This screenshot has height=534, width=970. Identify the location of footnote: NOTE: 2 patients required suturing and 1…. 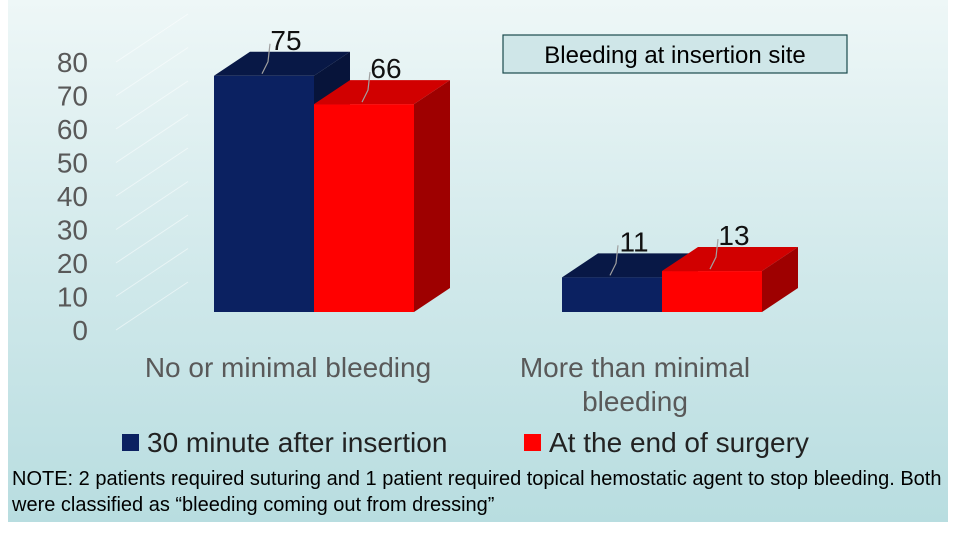
(477, 492).